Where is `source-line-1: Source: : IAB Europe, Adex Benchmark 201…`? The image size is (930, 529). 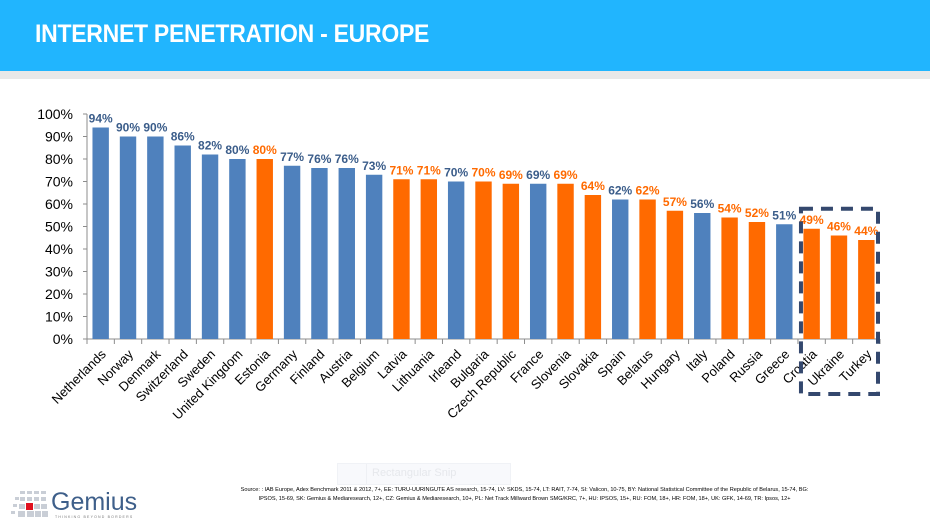 source-line-1: Source: : IAB Europe, Adex Benchmark 201… is located at coordinates (524, 490).